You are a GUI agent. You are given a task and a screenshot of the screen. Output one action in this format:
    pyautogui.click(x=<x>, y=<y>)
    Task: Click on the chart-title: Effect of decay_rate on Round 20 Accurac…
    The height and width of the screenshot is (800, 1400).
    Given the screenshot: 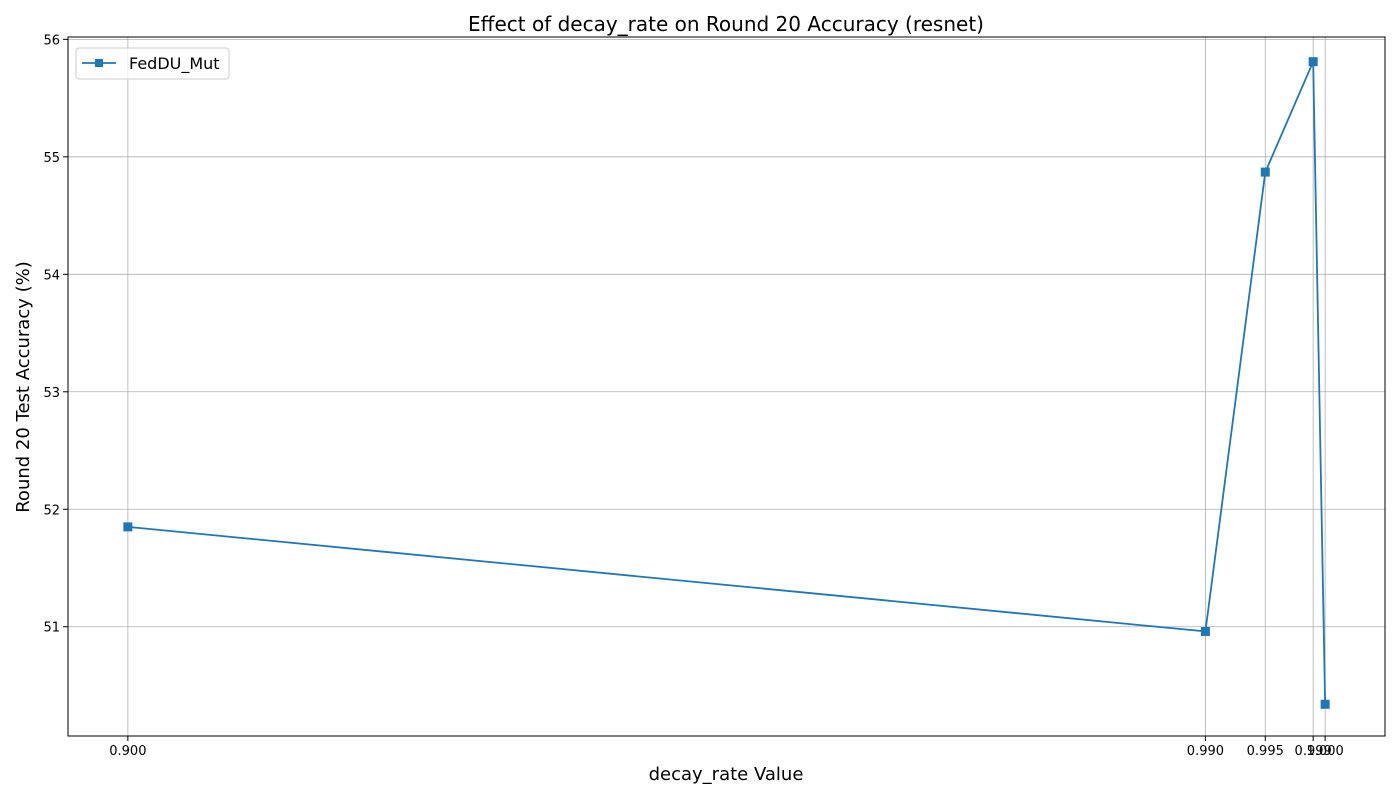 What is the action you would take?
    pyautogui.click(x=726, y=24)
    